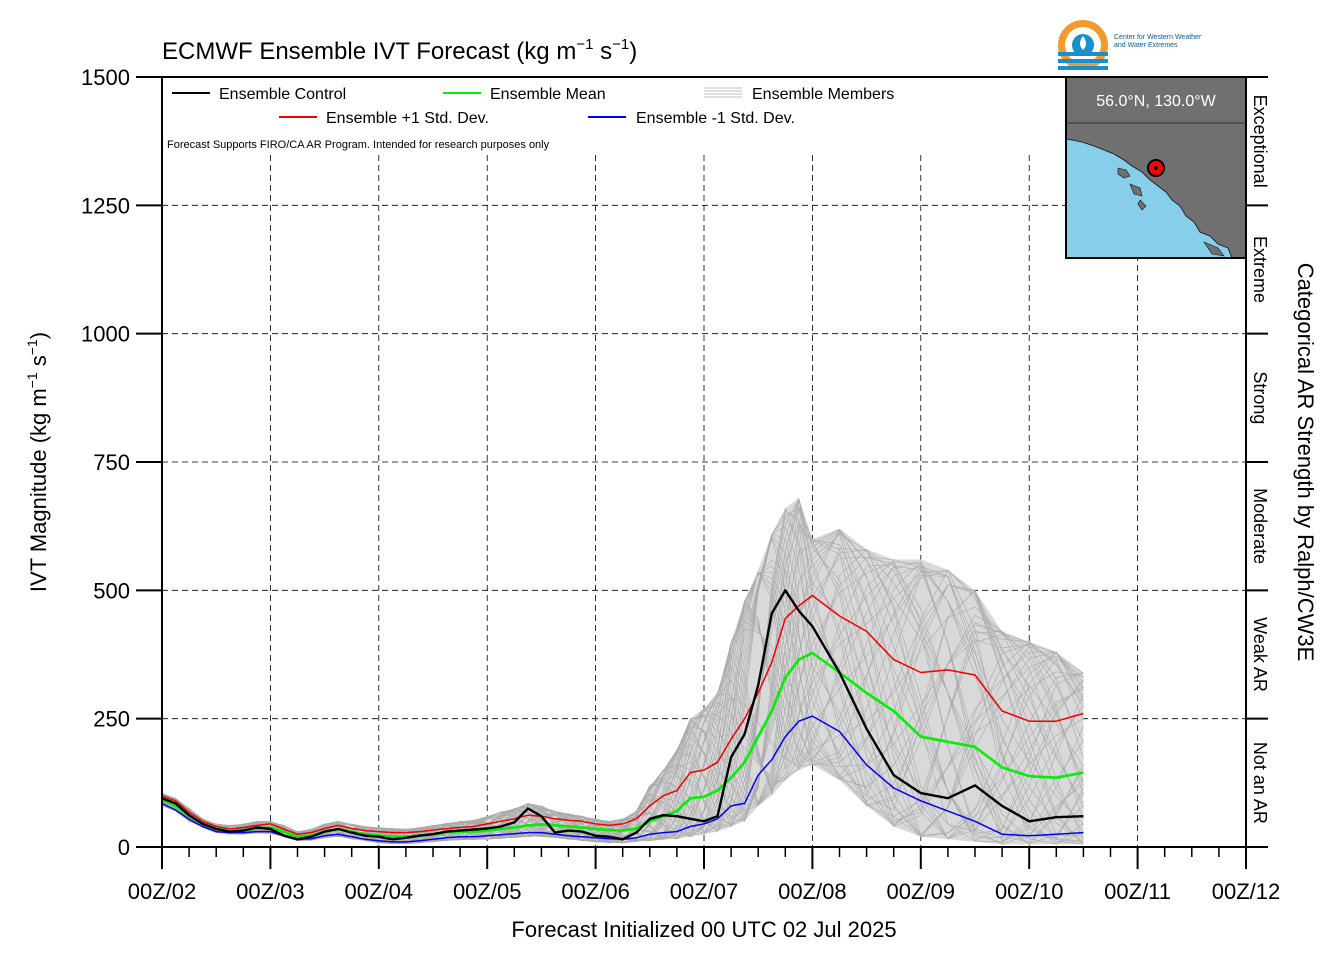  What do you see at coordinates (1260, 397) in the screenshot?
I see `category-label: Strong` at bounding box center [1260, 397].